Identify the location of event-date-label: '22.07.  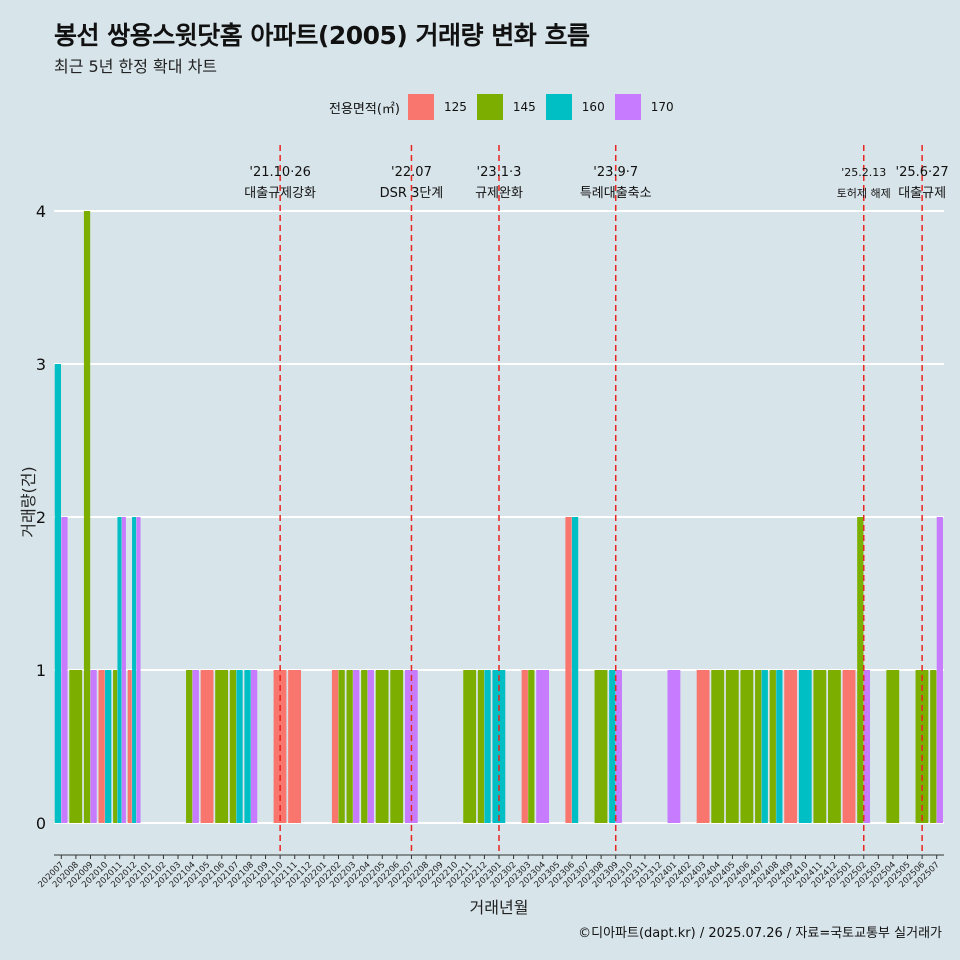
(411, 172).